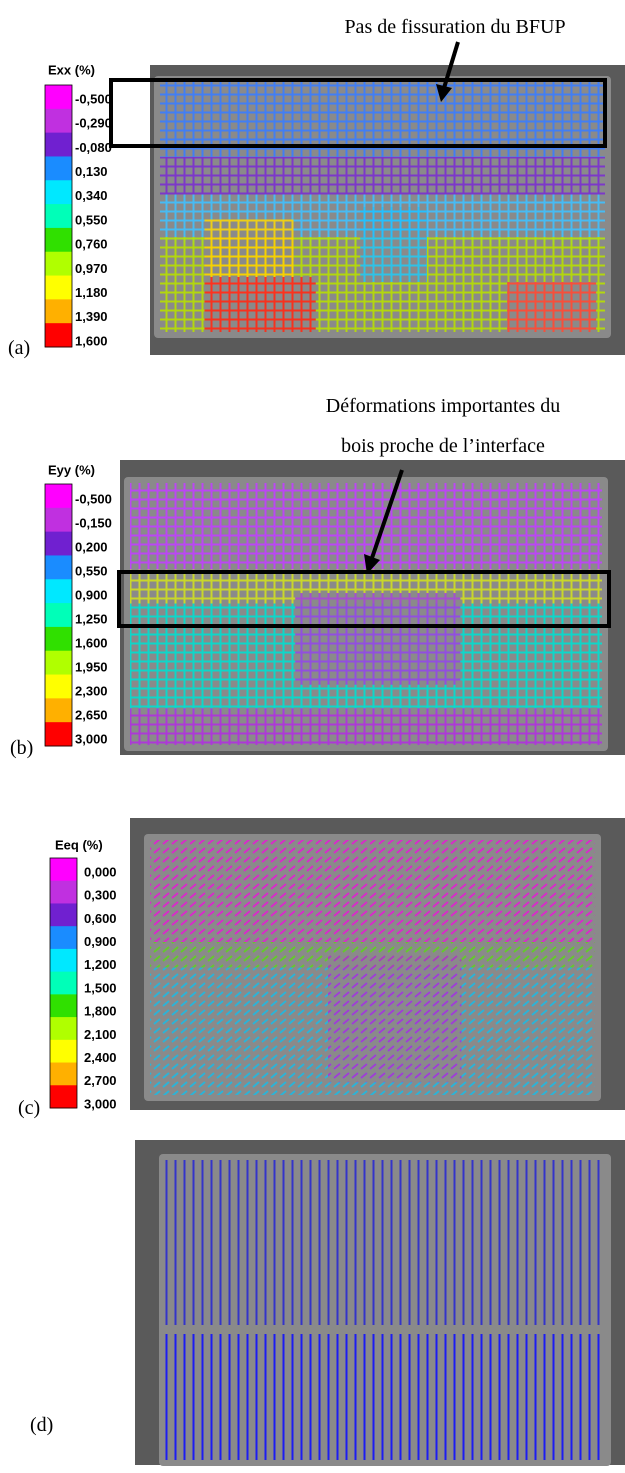 The width and height of the screenshot is (625, 1473). Describe the element at coordinates (443, 406) in the screenshot. I see `annotation: Déformations importantes du` at that location.